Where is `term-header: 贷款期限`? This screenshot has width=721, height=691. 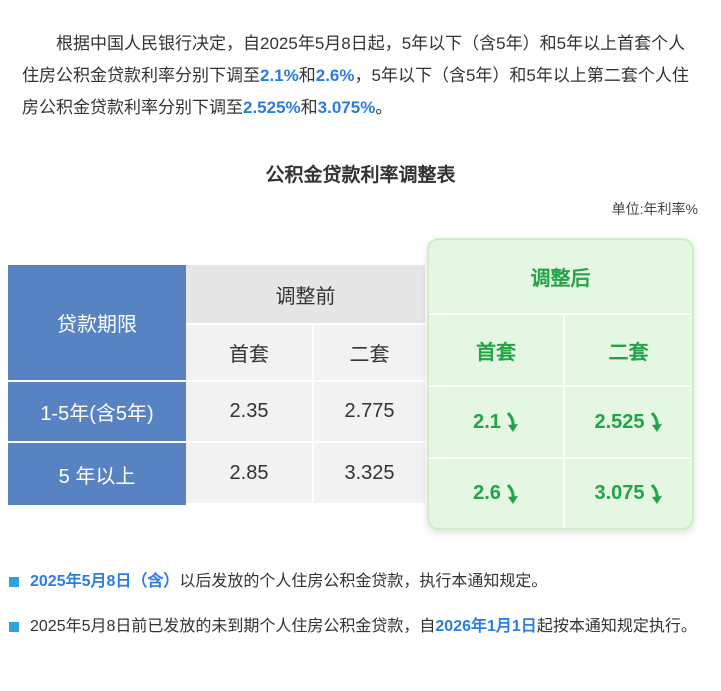 term-header: 贷款期限 is located at coordinates (97, 323).